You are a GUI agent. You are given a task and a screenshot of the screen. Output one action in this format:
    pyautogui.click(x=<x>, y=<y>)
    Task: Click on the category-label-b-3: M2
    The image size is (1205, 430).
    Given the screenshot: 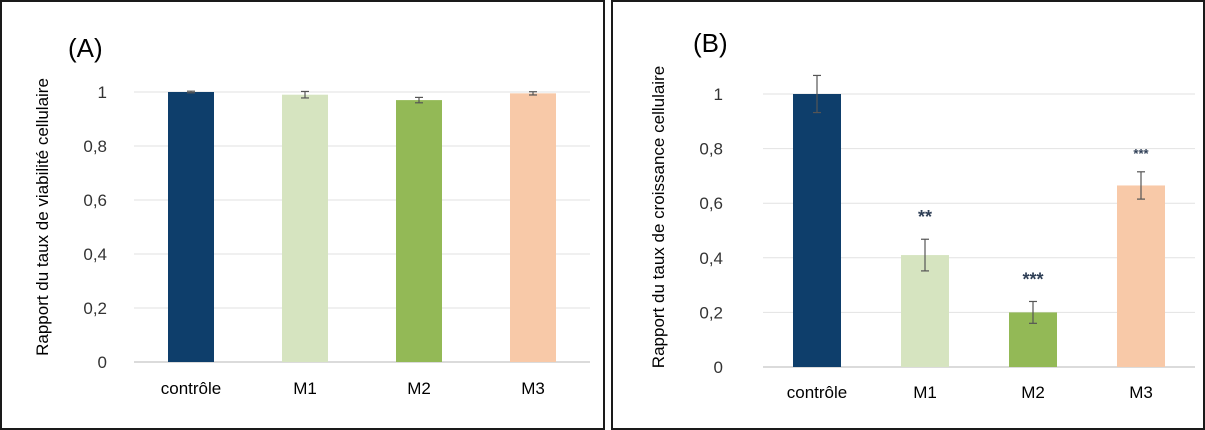 What is the action you would take?
    pyautogui.click(x=1033, y=392)
    